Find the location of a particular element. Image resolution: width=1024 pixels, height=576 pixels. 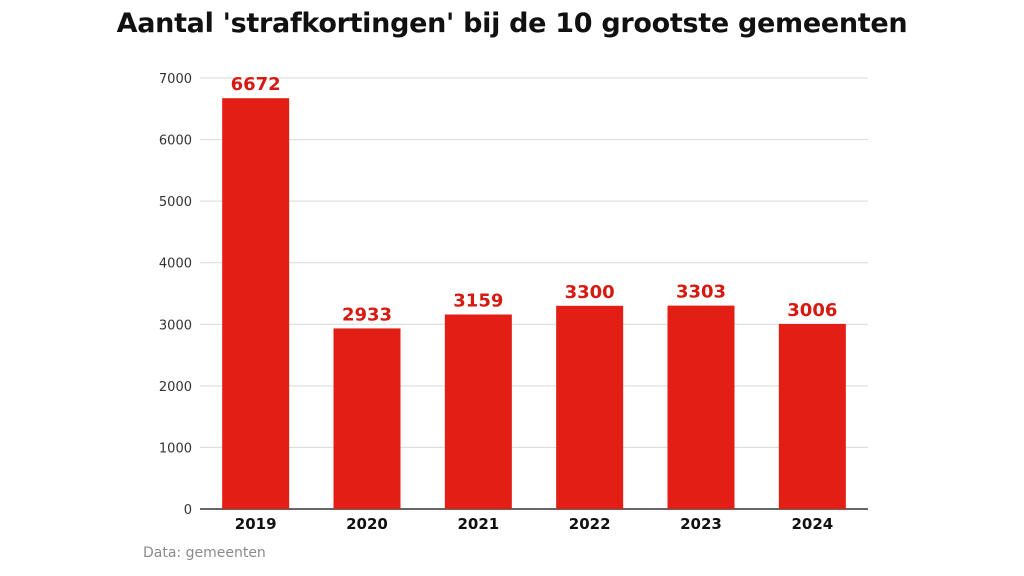

bar-2021 is located at coordinates (478, 411).